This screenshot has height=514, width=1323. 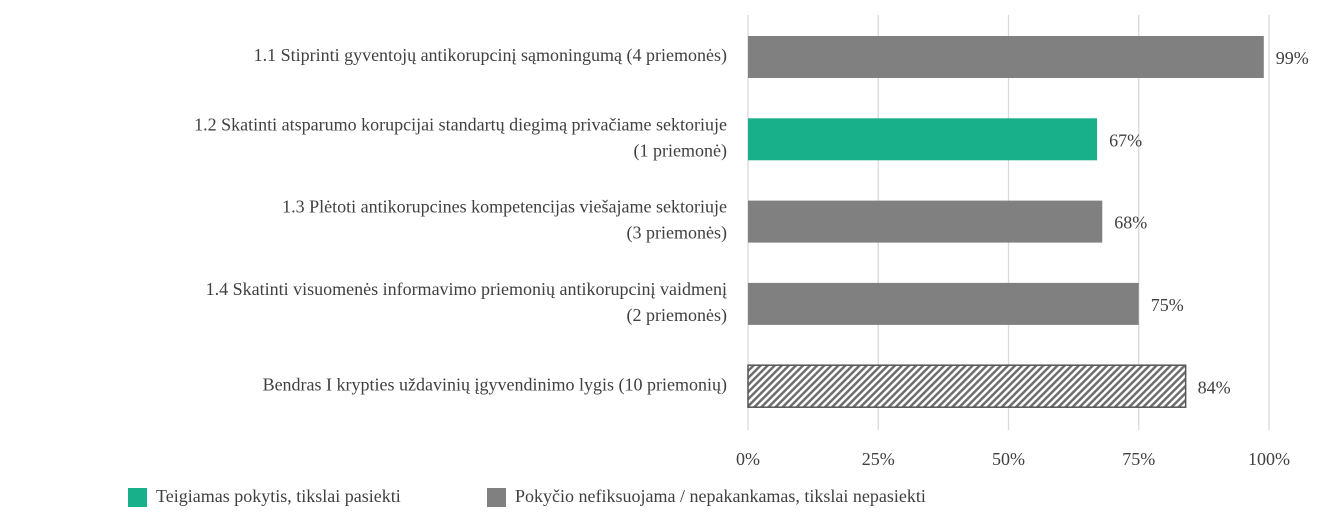 I want to click on value-label: 68%, so click(x=1130, y=223).